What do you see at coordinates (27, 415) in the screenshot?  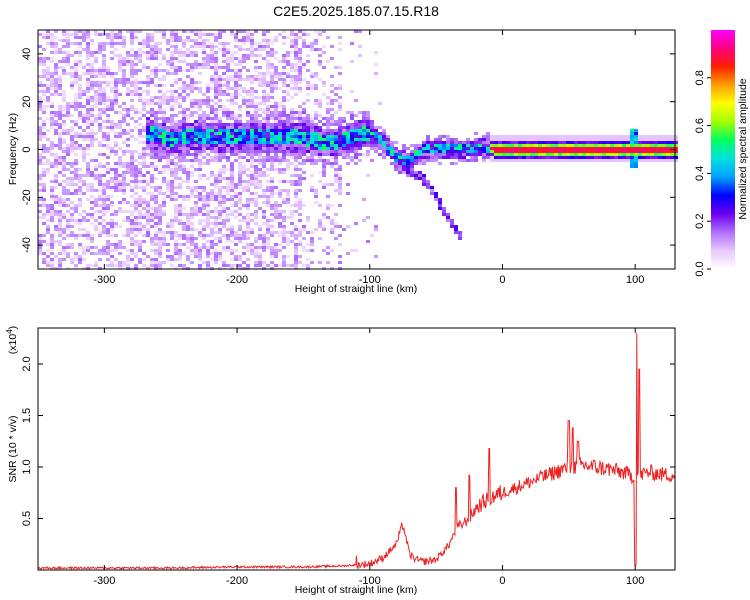 I see `y-tick-label: 1.5` at bounding box center [27, 415].